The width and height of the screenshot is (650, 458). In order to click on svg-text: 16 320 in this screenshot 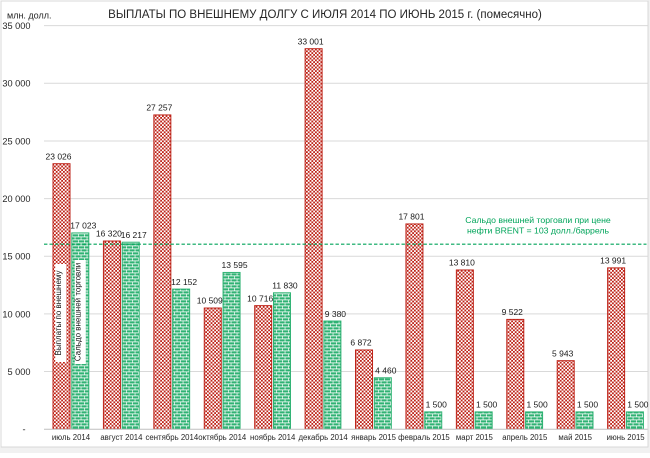, I will do `click(109, 234)`.